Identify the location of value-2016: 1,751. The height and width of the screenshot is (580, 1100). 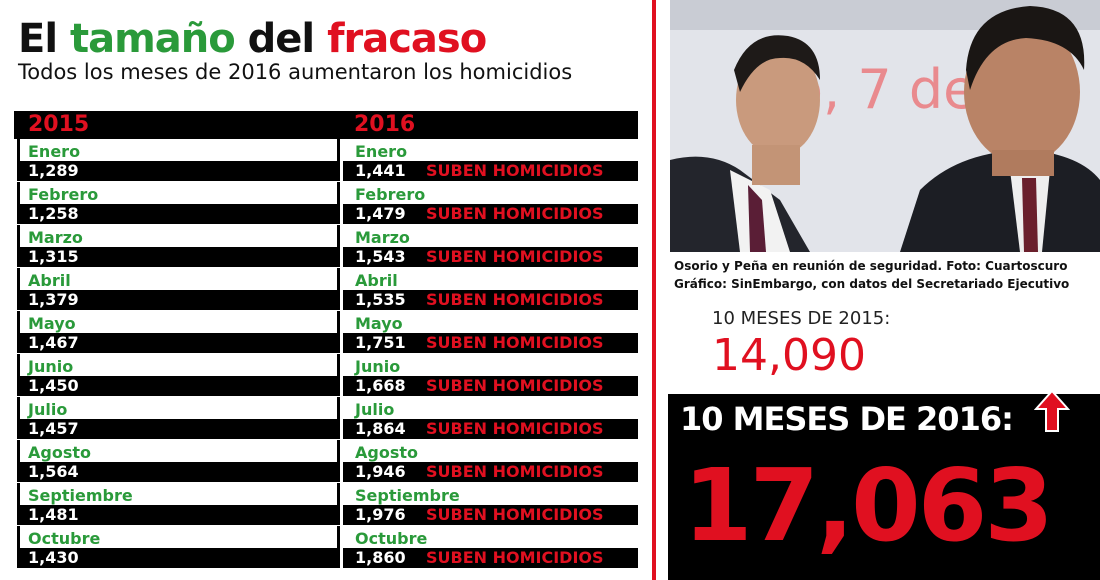
(380, 342).